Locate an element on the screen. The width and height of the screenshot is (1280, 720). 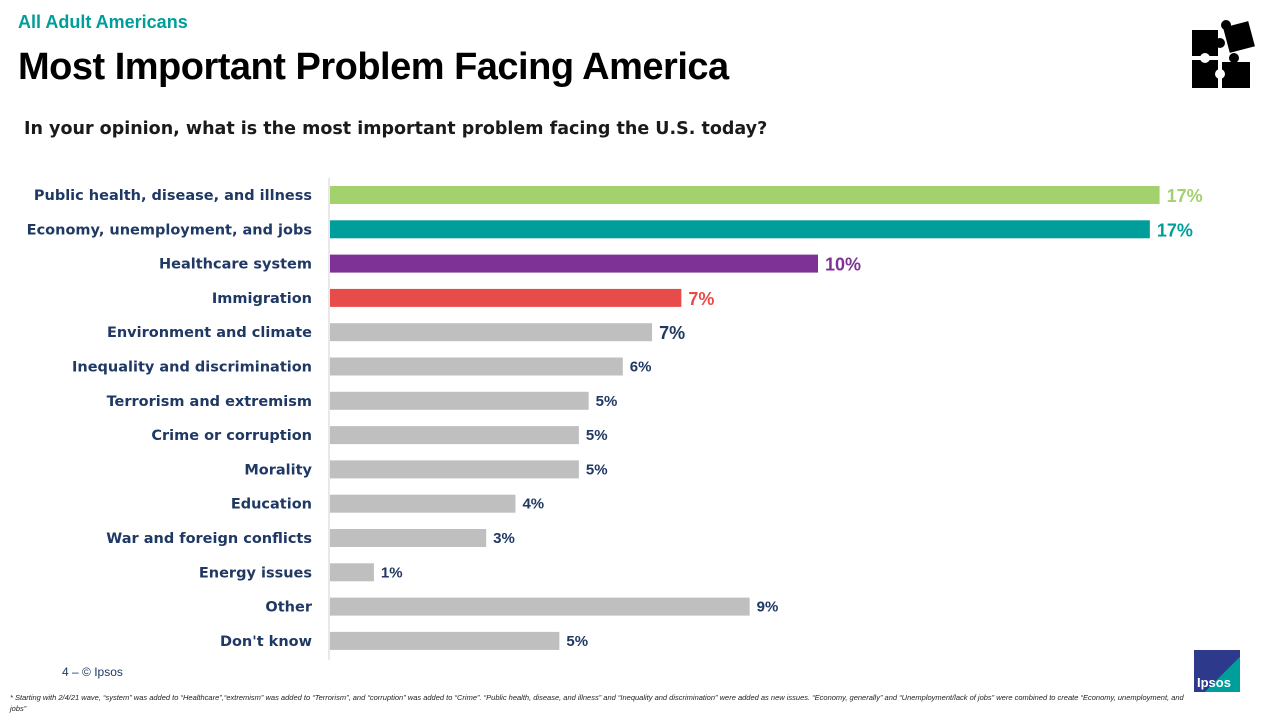
page-title: Most Important Problem Facing America is located at coordinates (373, 67).